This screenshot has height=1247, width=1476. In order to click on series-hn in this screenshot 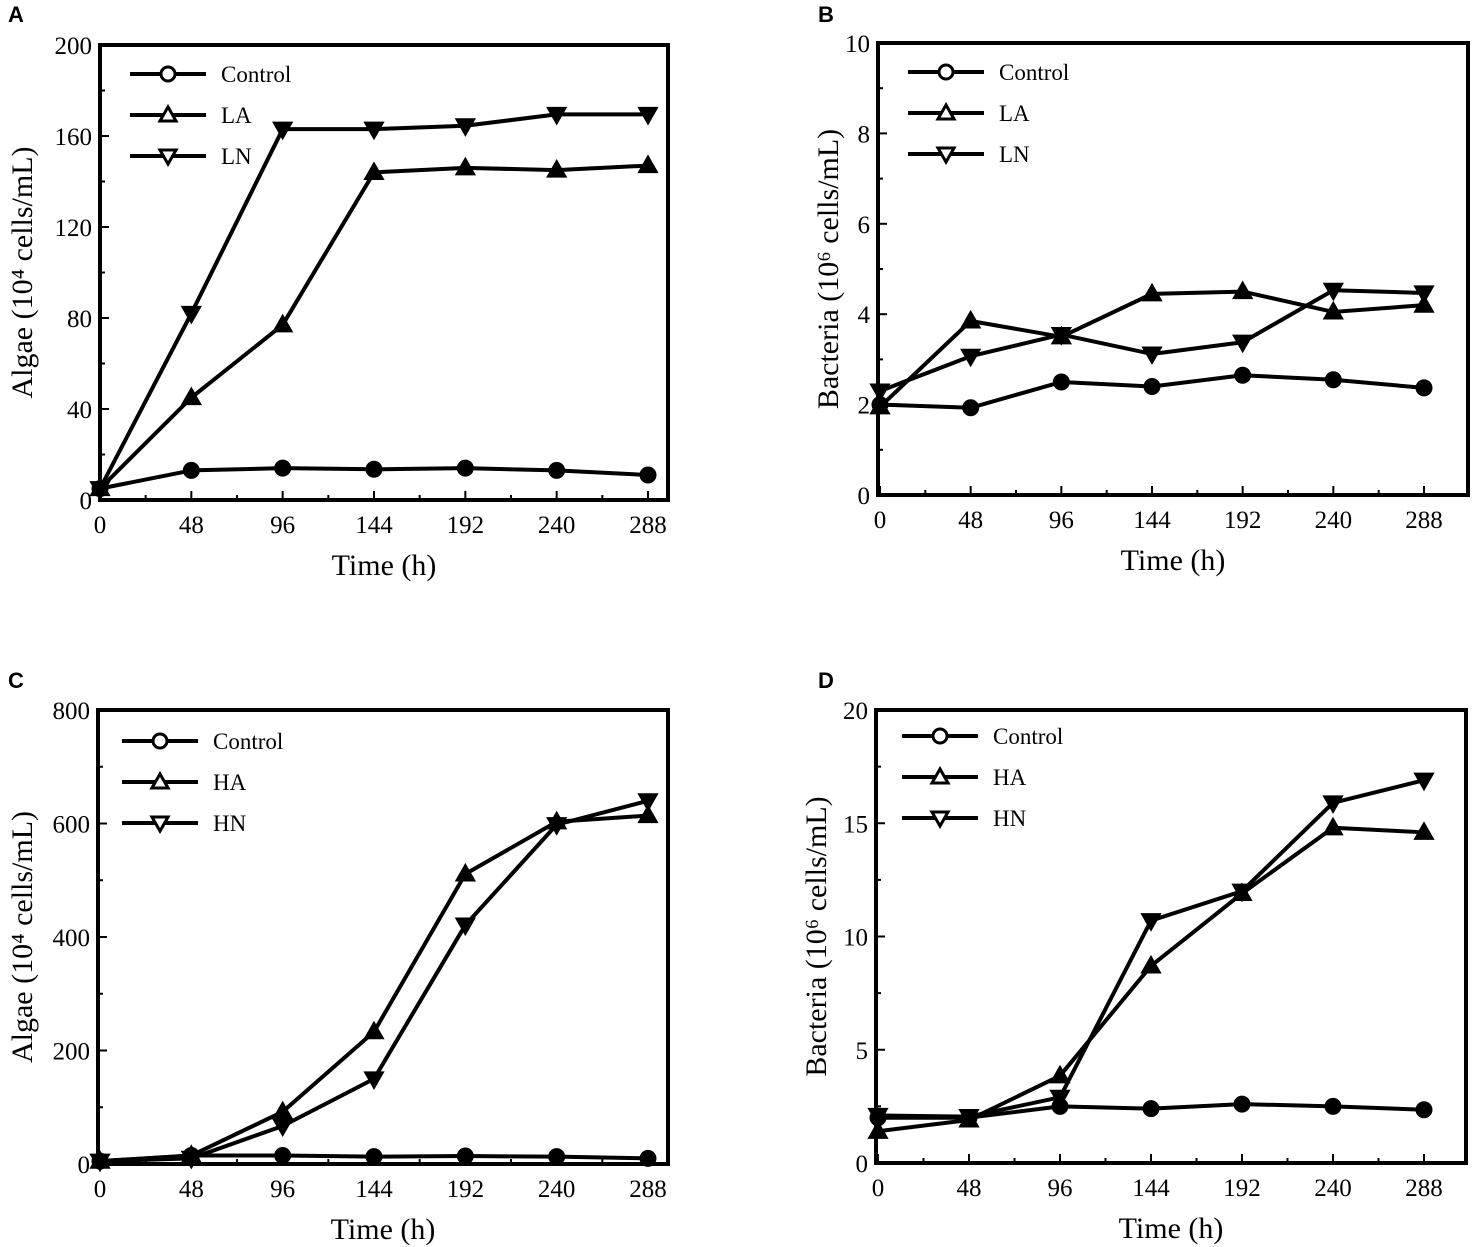, I will do `click(1151, 950)`.